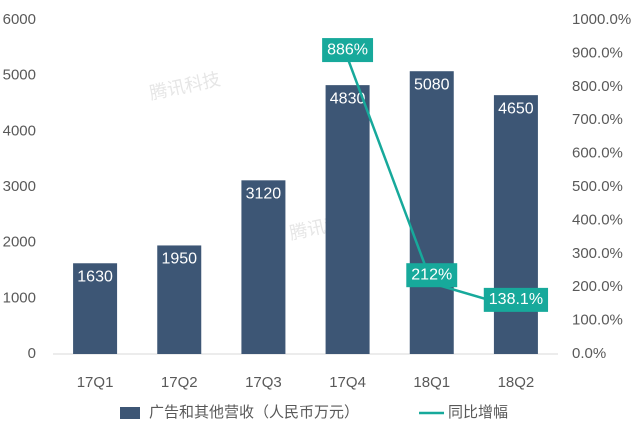 This screenshot has height=435, width=641. Describe the element at coordinates (597, 52) in the screenshot. I see `y2-tick-label: 900.0%` at that location.